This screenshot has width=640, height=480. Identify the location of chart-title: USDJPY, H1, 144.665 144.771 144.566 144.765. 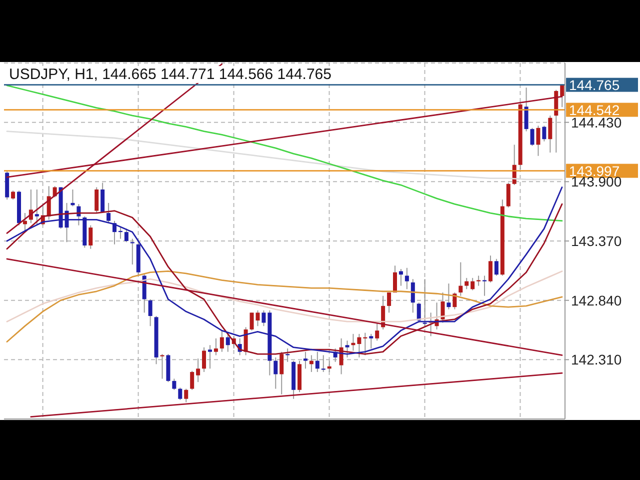
(170, 74).